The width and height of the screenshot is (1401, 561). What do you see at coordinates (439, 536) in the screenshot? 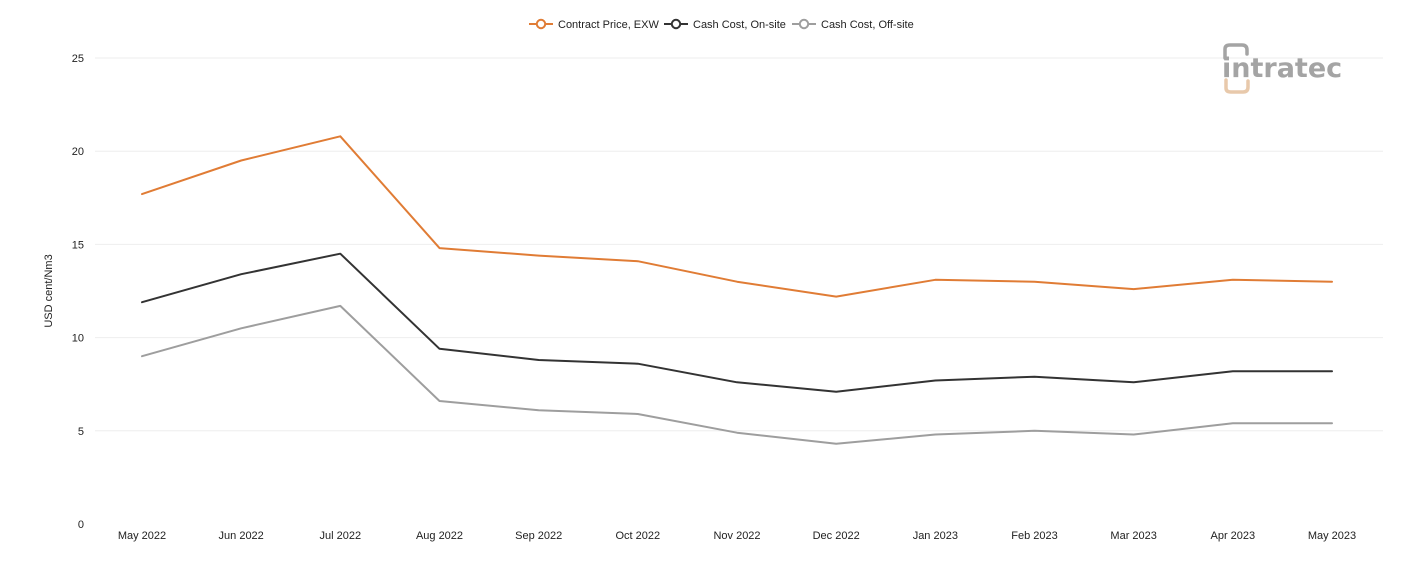
I see `x-tick-label: Aug 2022` at bounding box center [439, 536].